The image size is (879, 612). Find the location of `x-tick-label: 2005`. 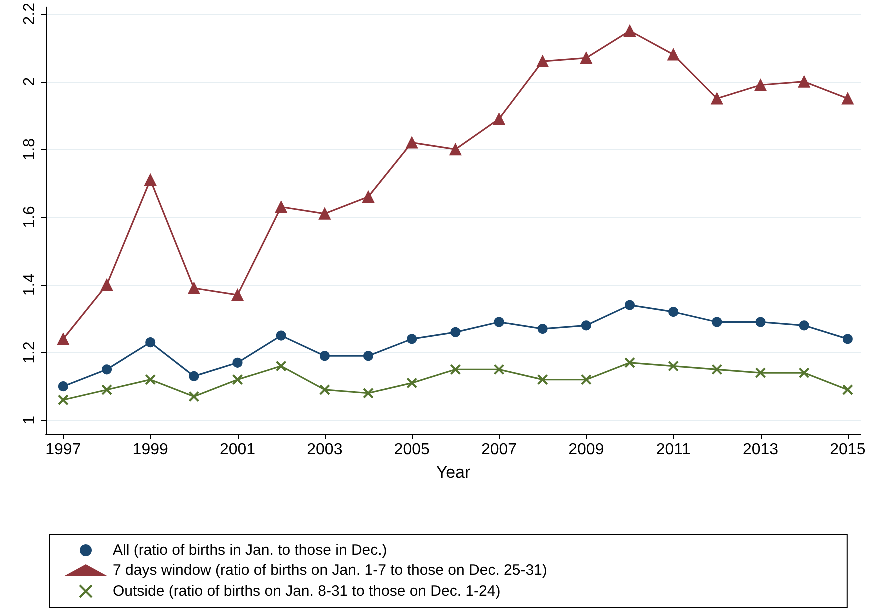

x-tick-label: 2005 is located at coordinates (412, 450).